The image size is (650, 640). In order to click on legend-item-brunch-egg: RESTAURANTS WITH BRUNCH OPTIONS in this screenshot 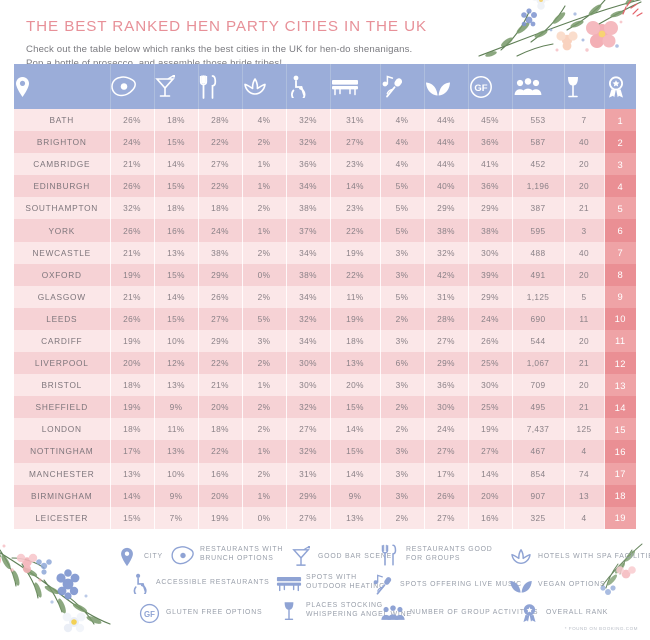, I will do `click(226, 555)`.